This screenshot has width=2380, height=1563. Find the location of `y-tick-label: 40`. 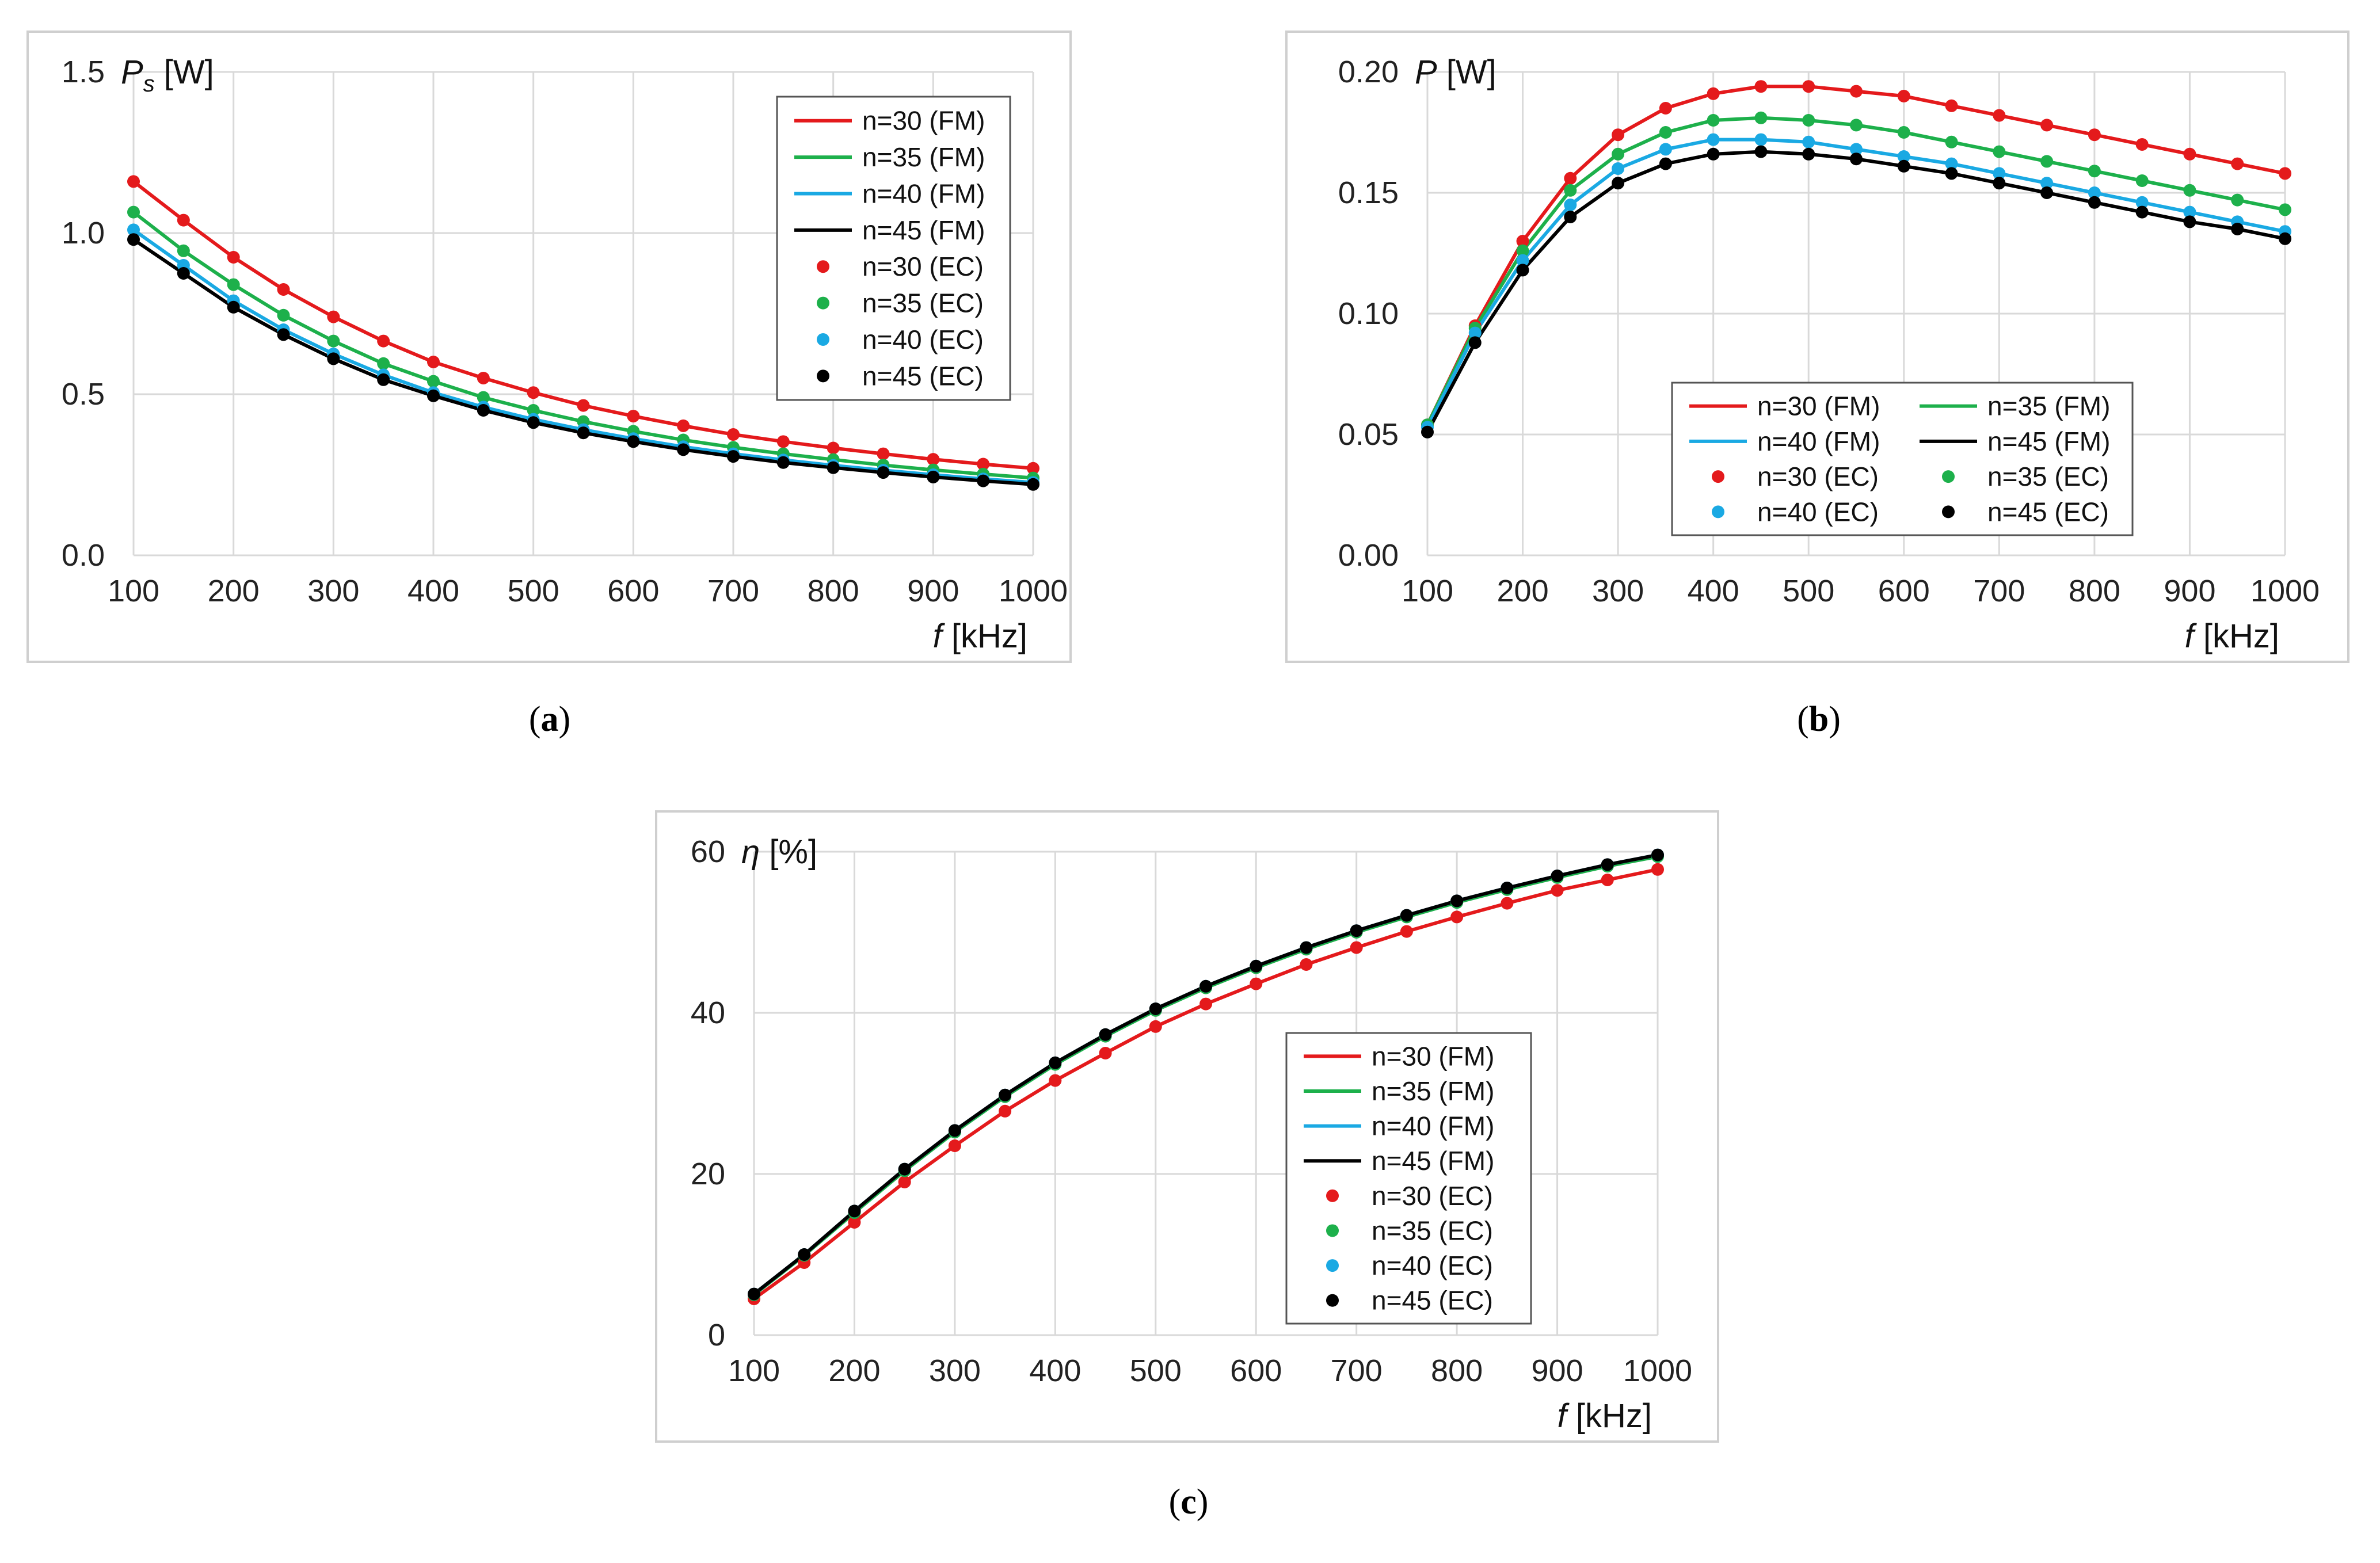

y-tick-label: 40 is located at coordinates (708, 1013).